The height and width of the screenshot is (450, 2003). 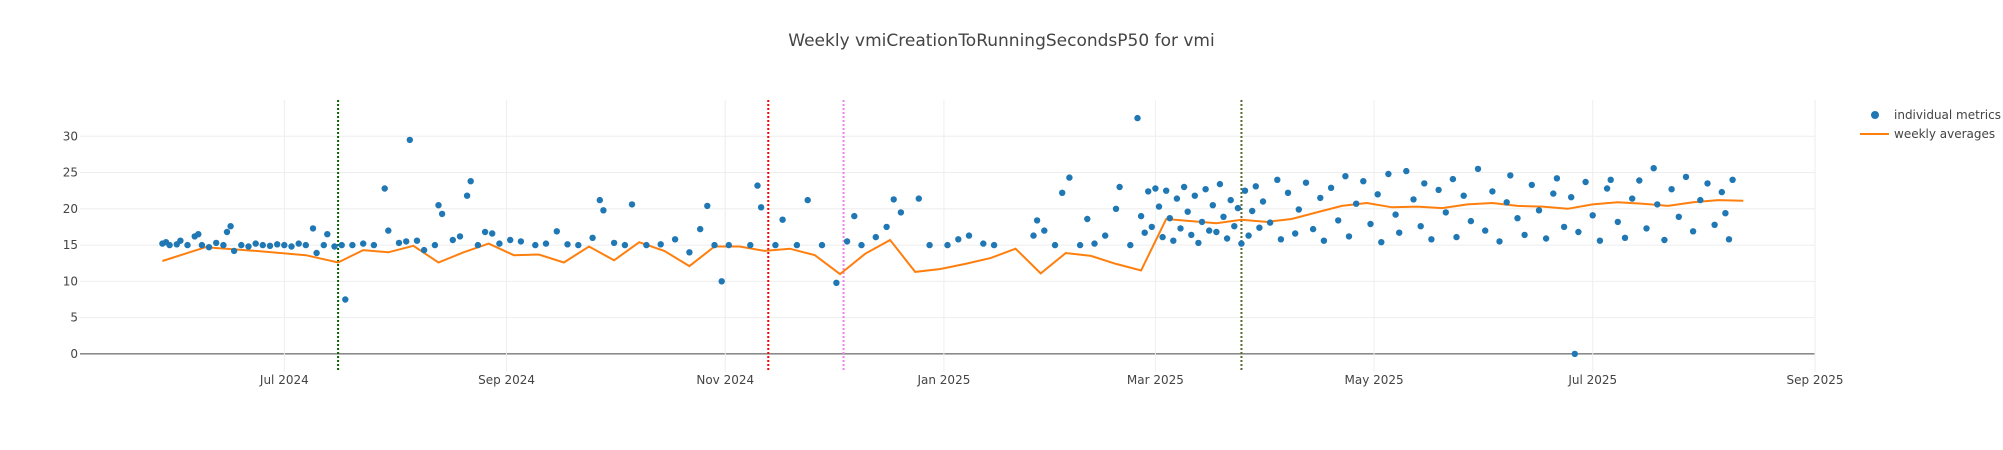 What do you see at coordinates (1155, 380) in the screenshot?
I see `x-tick-label: Mar 2025` at bounding box center [1155, 380].